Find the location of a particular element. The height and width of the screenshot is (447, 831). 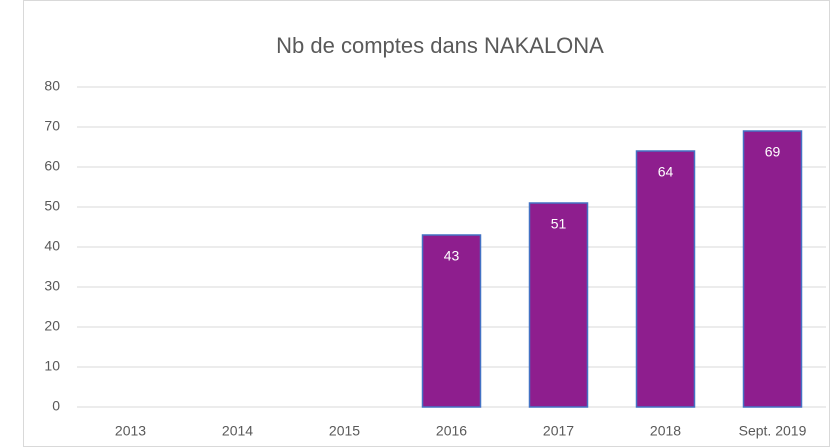

data-label: 69 is located at coordinates (773, 152).